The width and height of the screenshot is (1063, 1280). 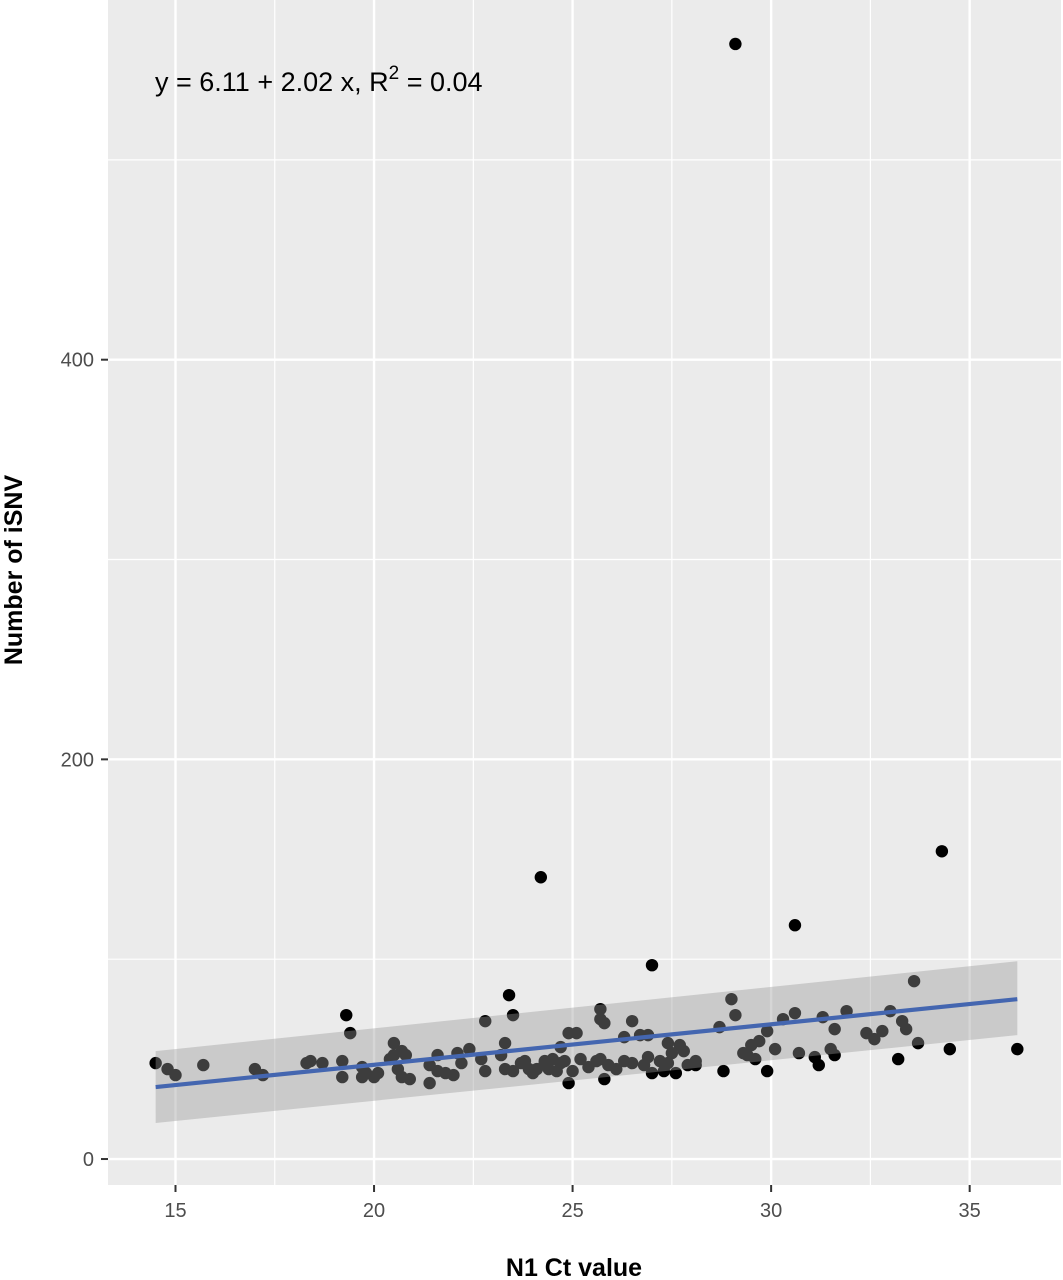 I want to click on x-axis-title: N1 Ct value, so click(x=574, y=1267).